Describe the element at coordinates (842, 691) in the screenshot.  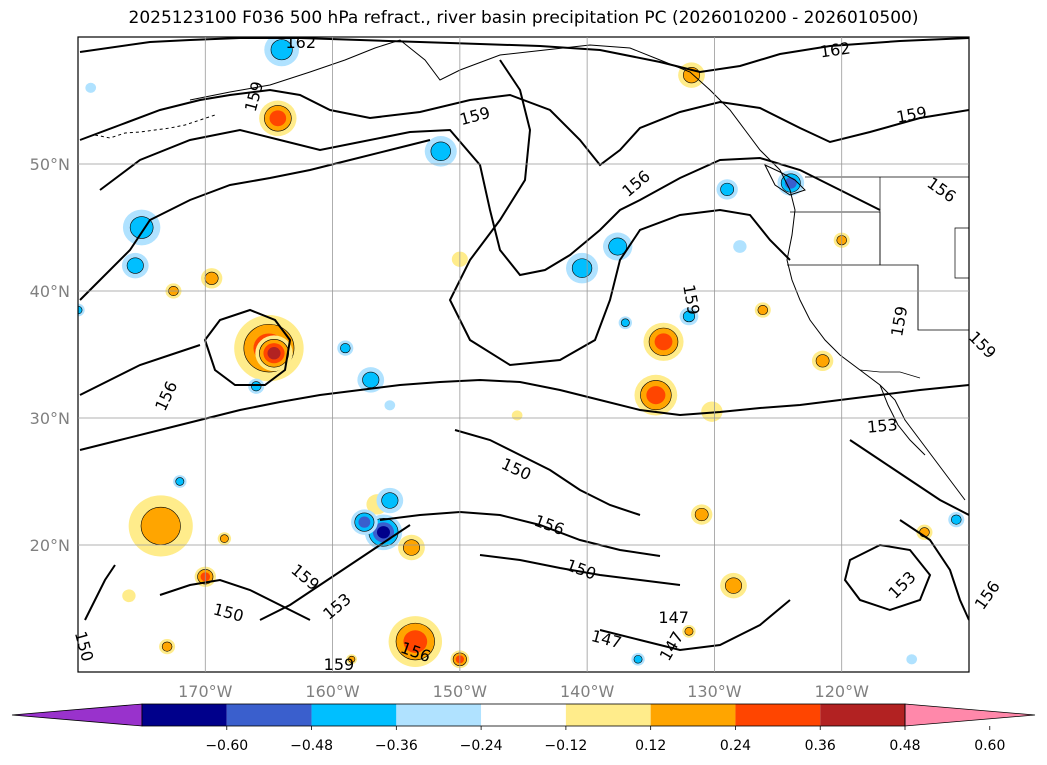
I see `lon-tick-label: 120°W` at that location.